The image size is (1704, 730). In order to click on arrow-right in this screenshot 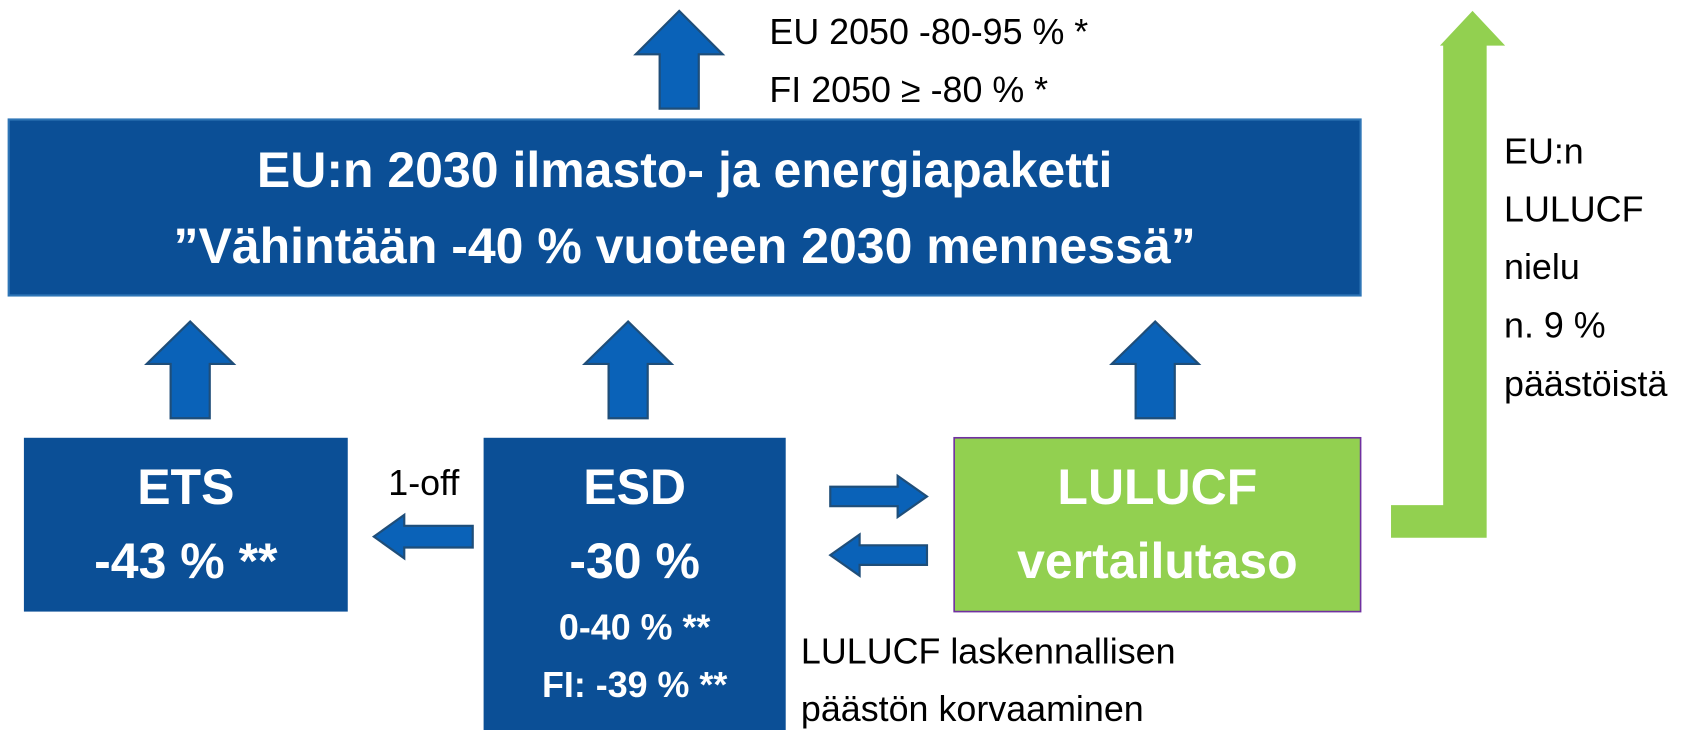, I will do `click(879, 496)`.